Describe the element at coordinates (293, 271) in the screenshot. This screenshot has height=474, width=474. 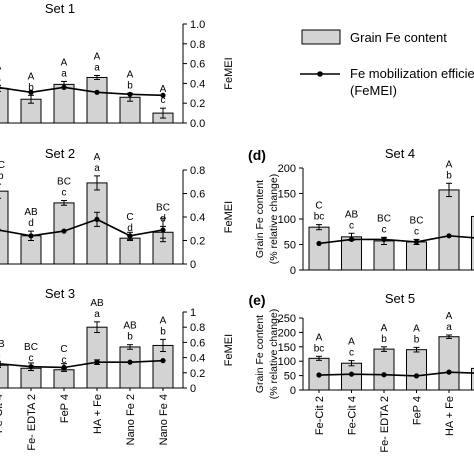
I see `y-tick-label: 0` at that location.